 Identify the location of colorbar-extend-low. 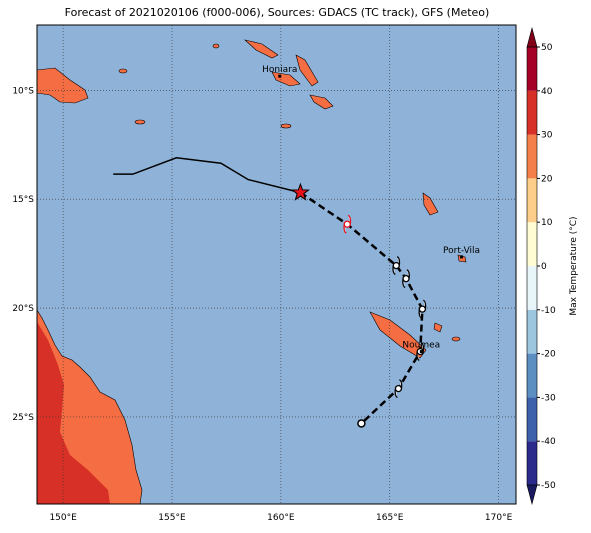
(532, 495).